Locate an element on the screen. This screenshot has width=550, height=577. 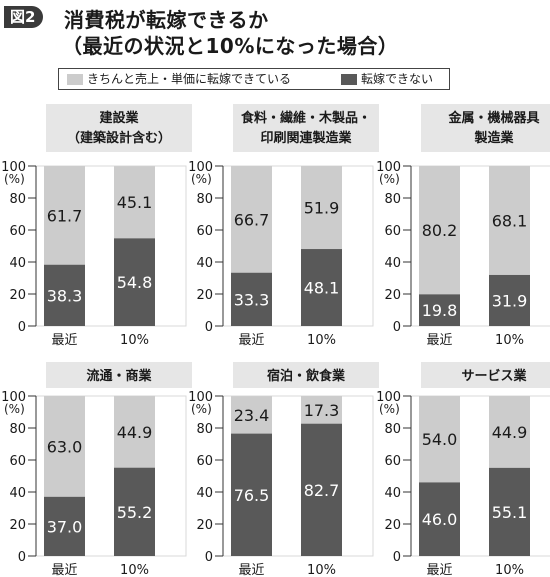
panel-title-line: 印刷関連製造業 is located at coordinates (306, 138).